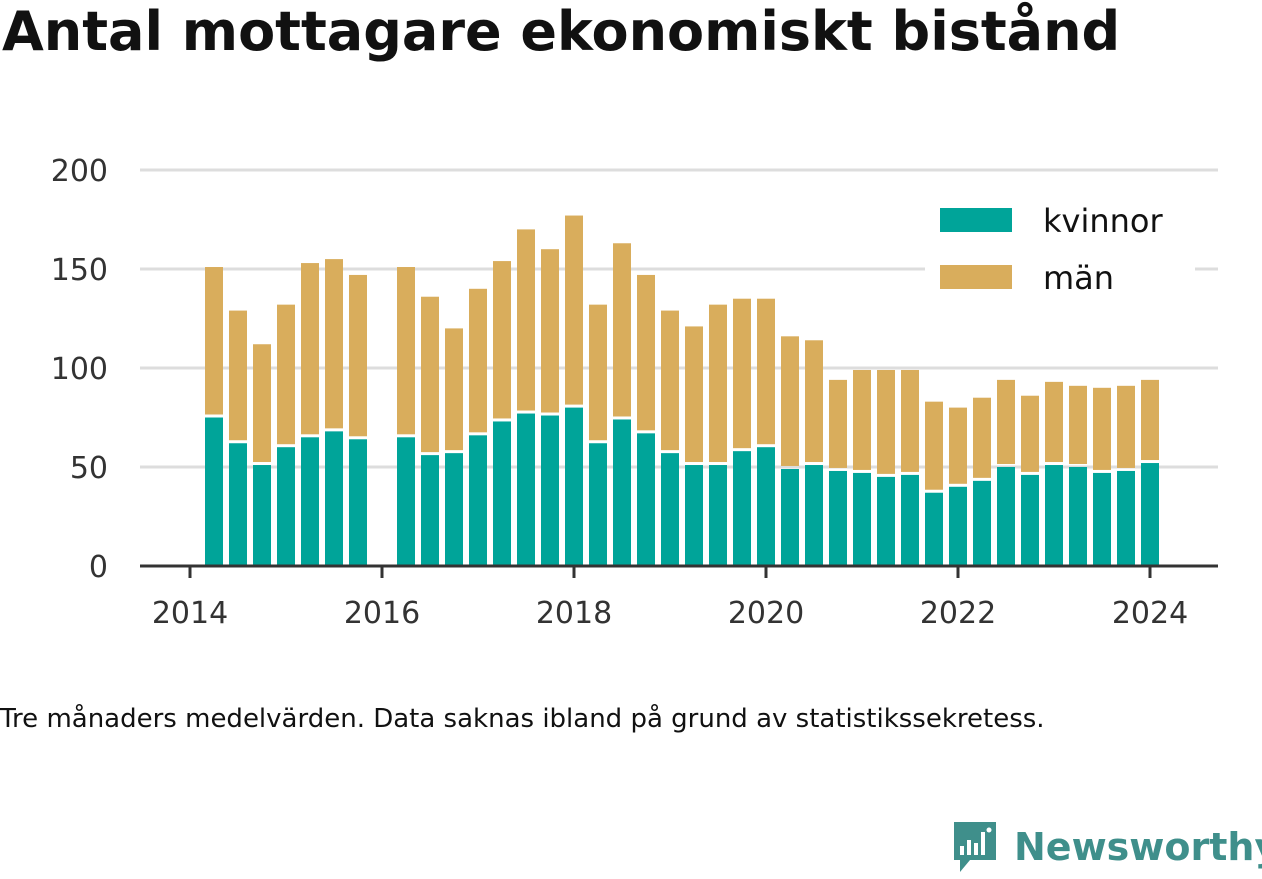 Image resolution: width=1262 pixels, height=879 pixels. What do you see at coordinates (1060, 251) in the screenshot?
I see `legend: kvinnor män` at bounding box center [1060, 251].